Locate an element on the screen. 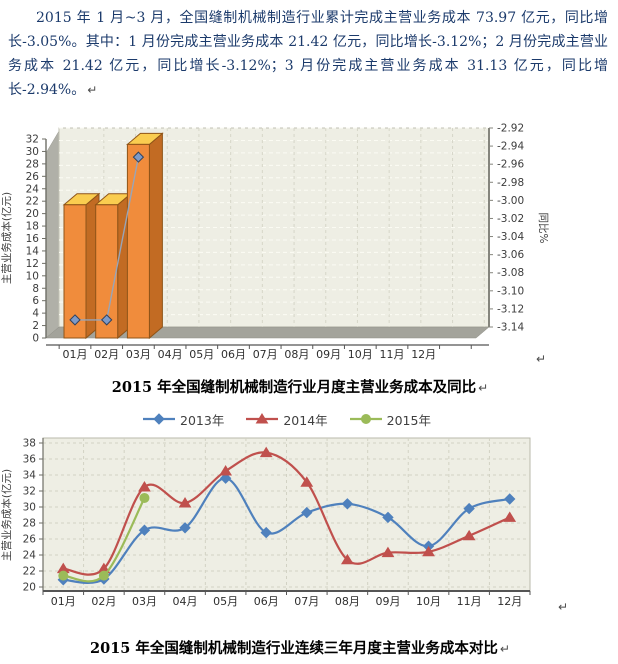 The image size is (618, 664). legend-item-2014年: 2014年 is located at coordinates (287, 419).